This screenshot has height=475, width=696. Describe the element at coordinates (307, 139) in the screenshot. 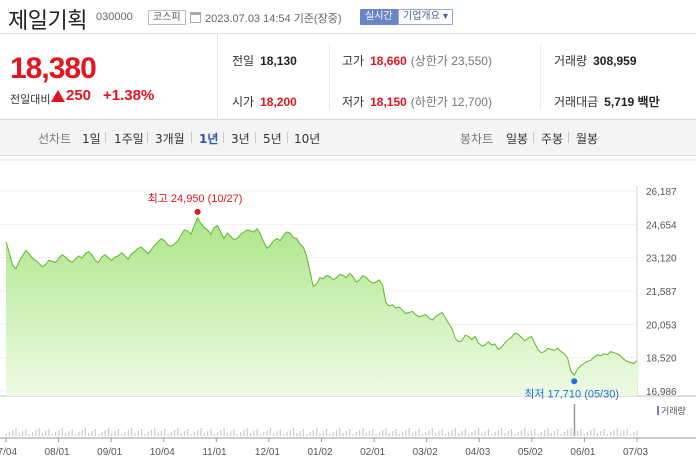

I see `tab-10year: 10년` at that location.